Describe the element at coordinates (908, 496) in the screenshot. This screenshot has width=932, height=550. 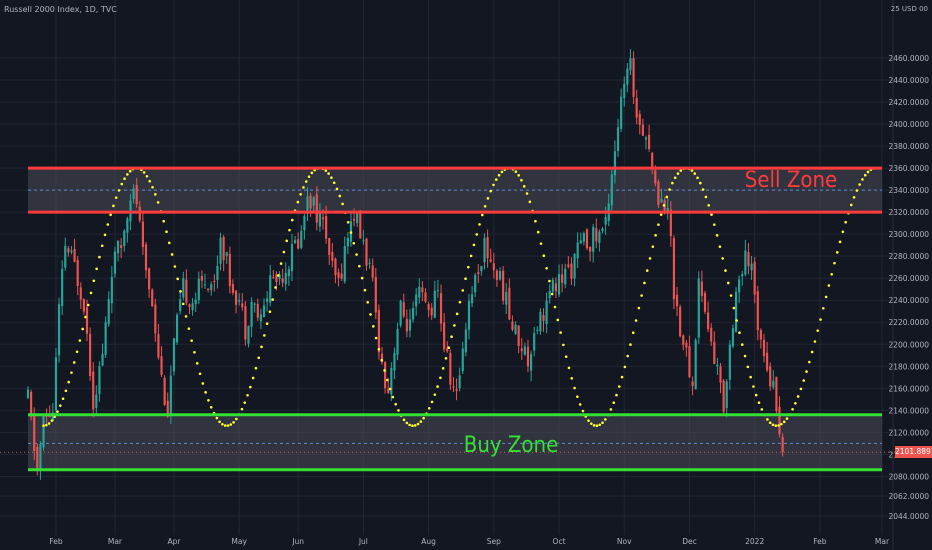
I see `y-tick-label: 2062.0000` at that location.